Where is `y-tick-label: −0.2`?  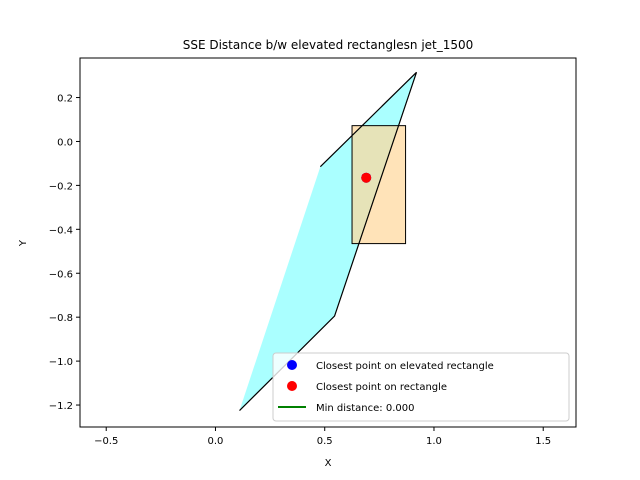 y-tick-label: −0.2 is located at coordinates (61, 186).